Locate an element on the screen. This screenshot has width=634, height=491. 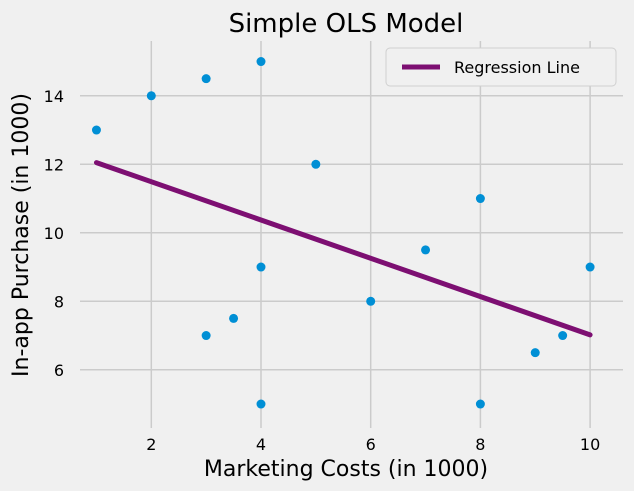
x-tick-label: 6 is located at coordinates (371, 444).